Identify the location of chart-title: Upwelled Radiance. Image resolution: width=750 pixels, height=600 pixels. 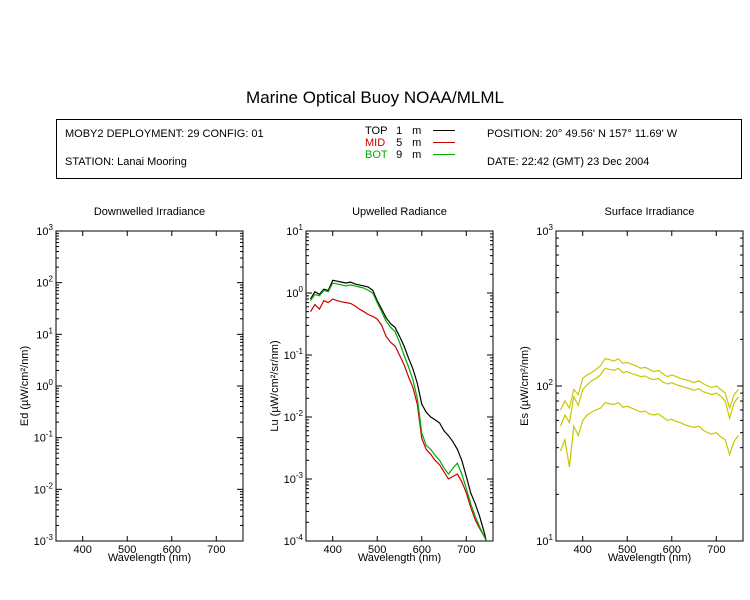
(399, 212).